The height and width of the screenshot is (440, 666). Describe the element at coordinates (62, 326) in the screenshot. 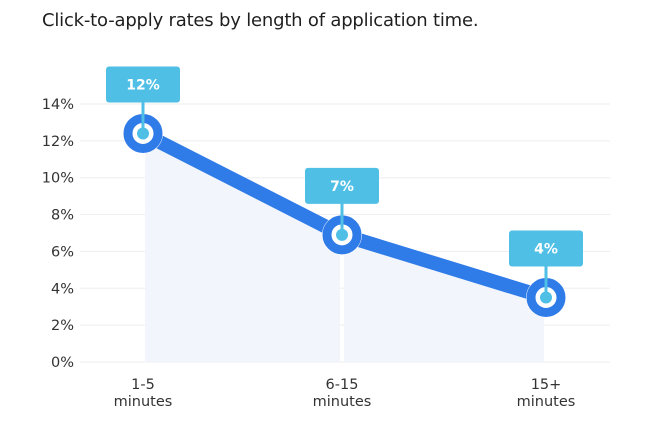

I see `y-tick-label: 2%` at that location.